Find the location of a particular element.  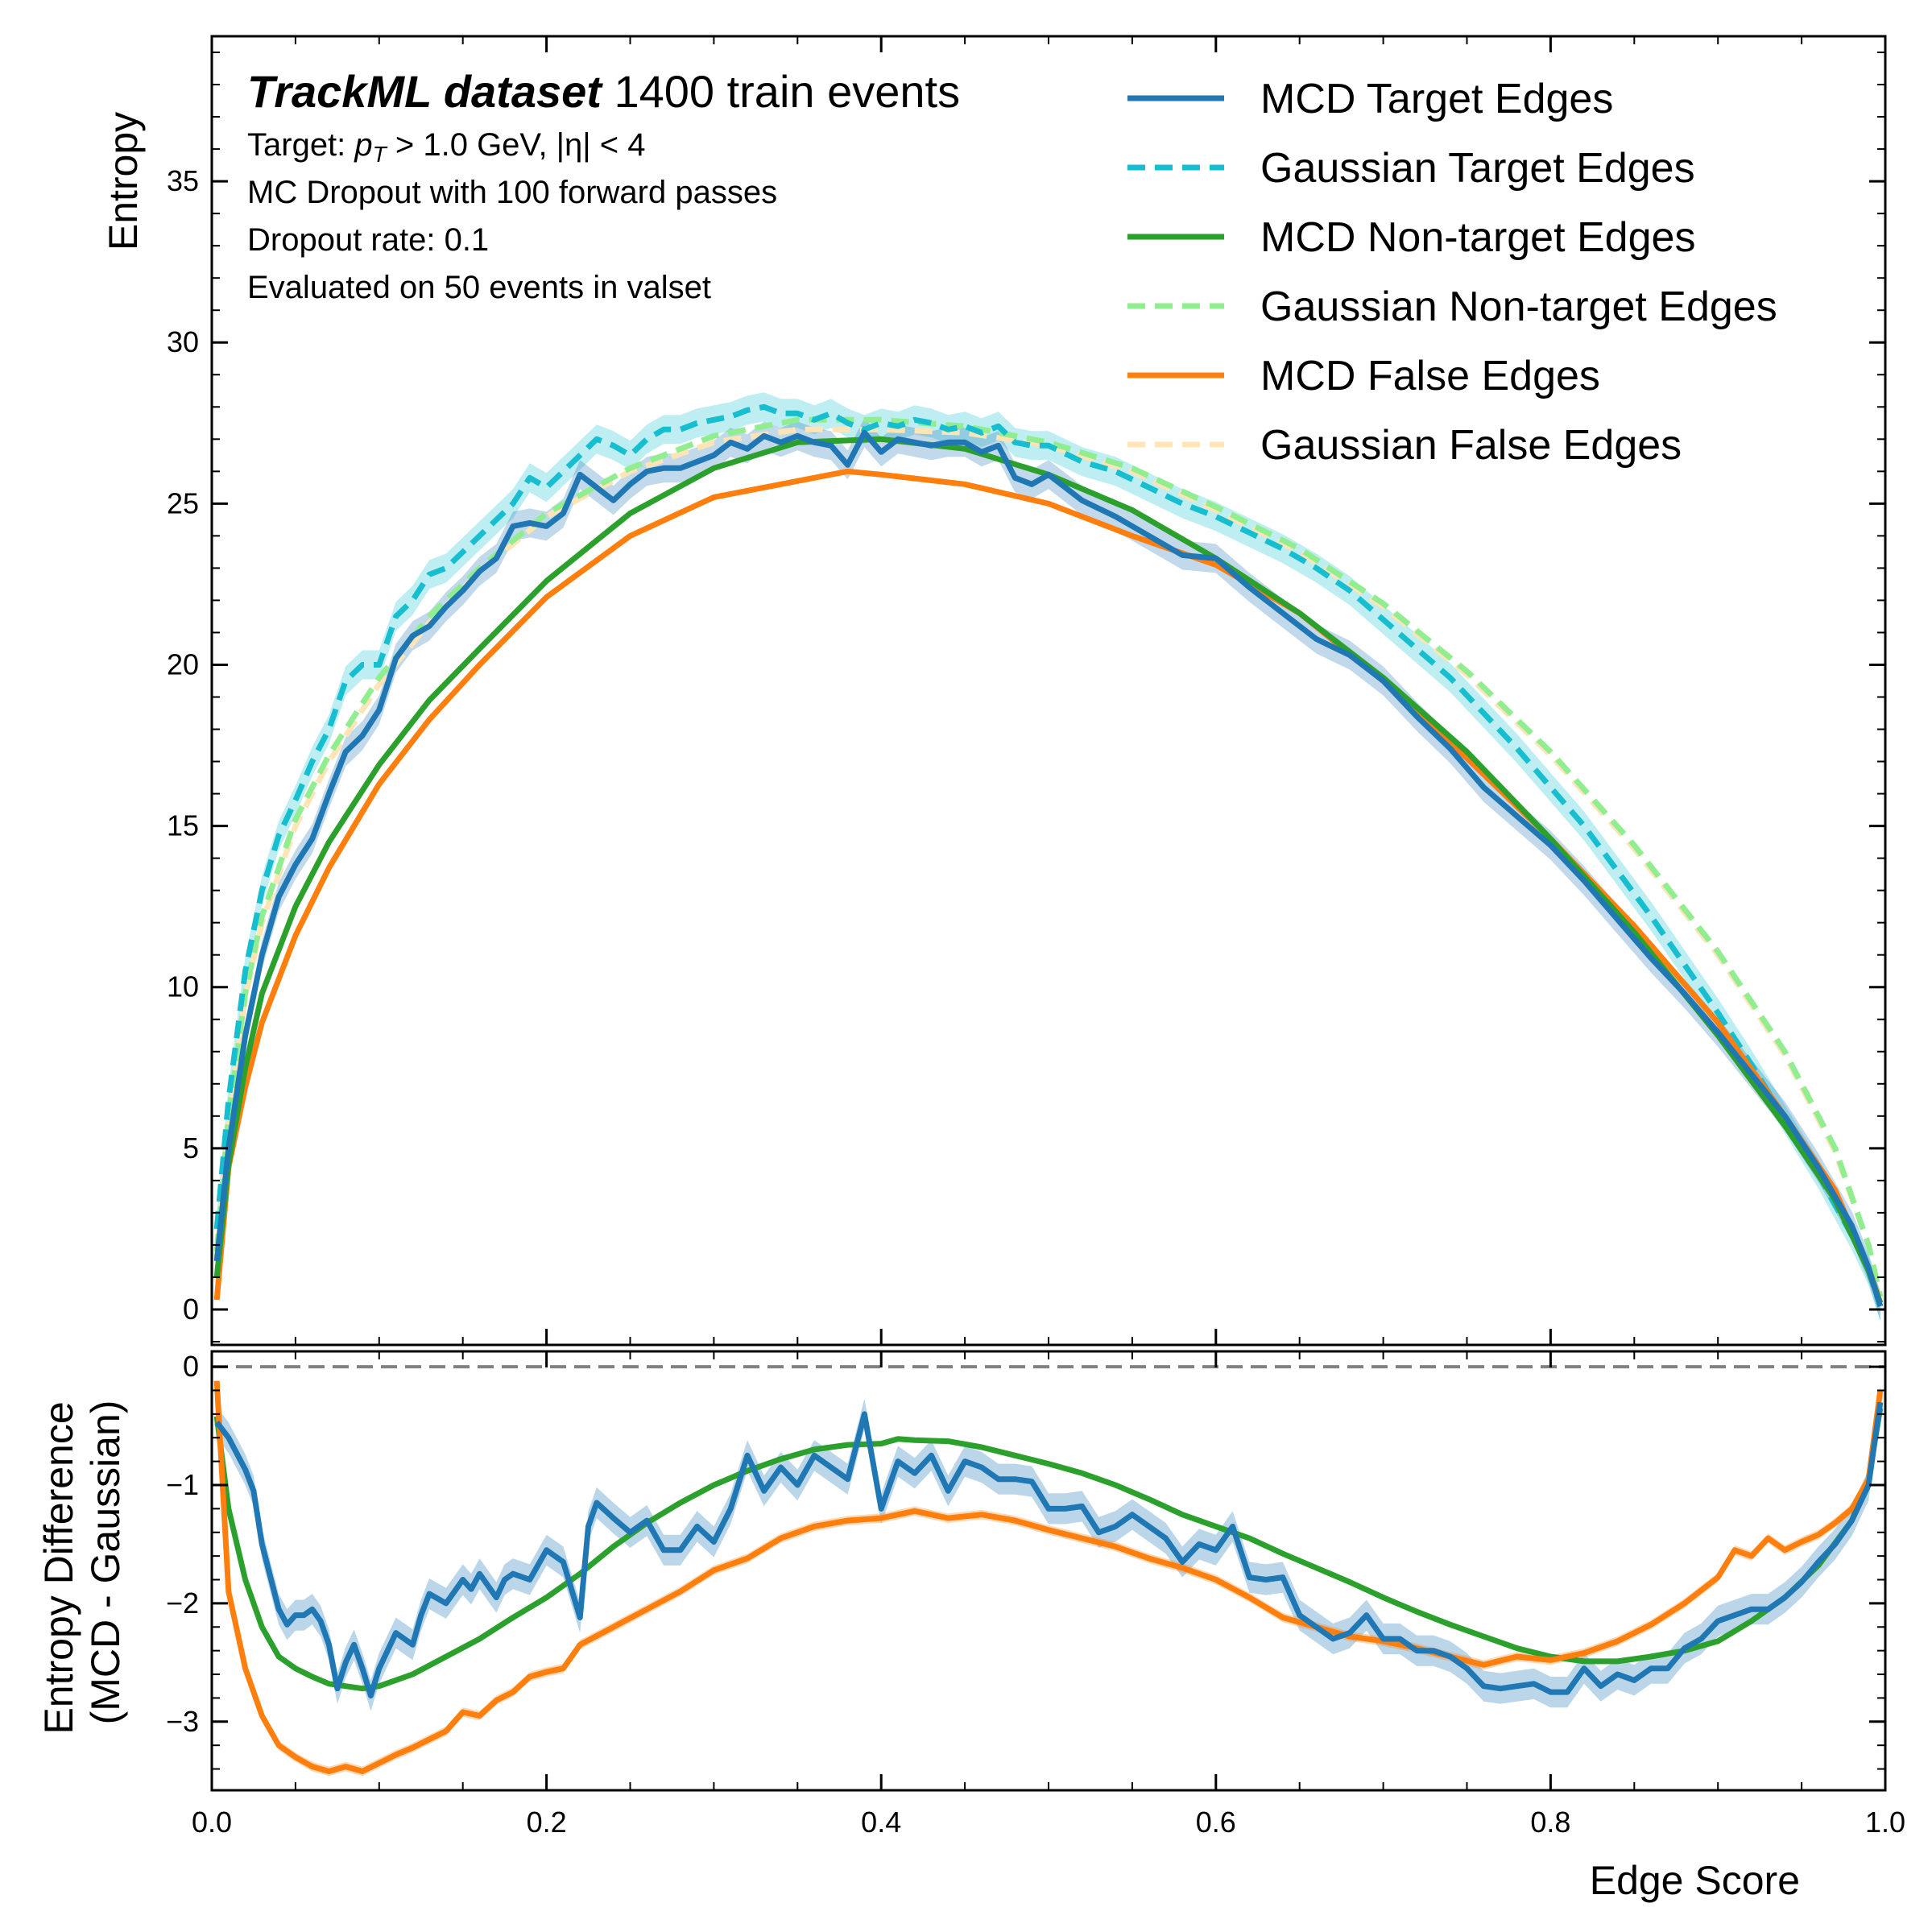

legend-item-mcd-target-edges: MCD Target Edges is located at coordinates (1370, 99).